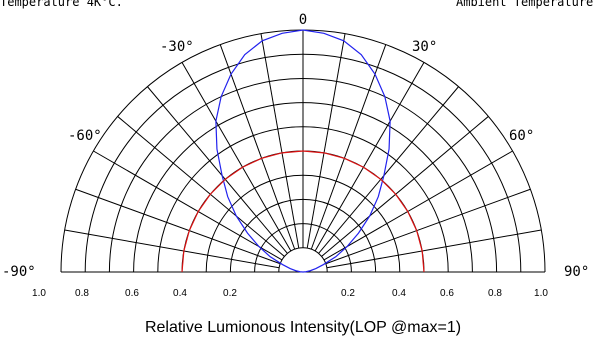 The height and width of the screenshot is (338, 594). What do you see at coordinates (177, 47) in the screenshot?
I see `angle-label: -30°` at bounding box center [177, 47].